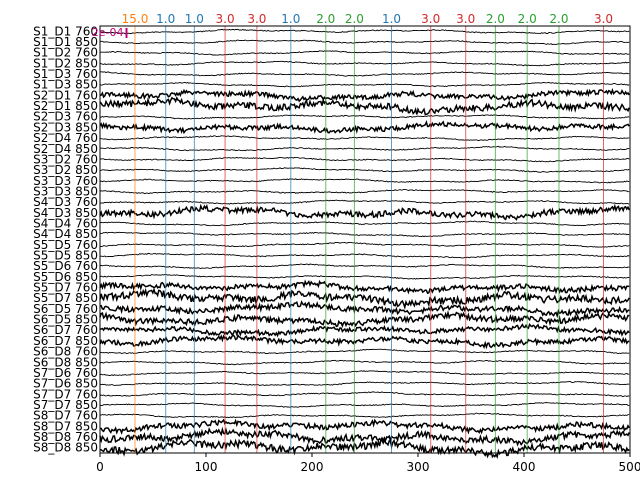 The image size is (640, 480). Describe the element at coordinates (65, 437) in the screenshot. I see `channel-label: S8_D8 760` at that location.